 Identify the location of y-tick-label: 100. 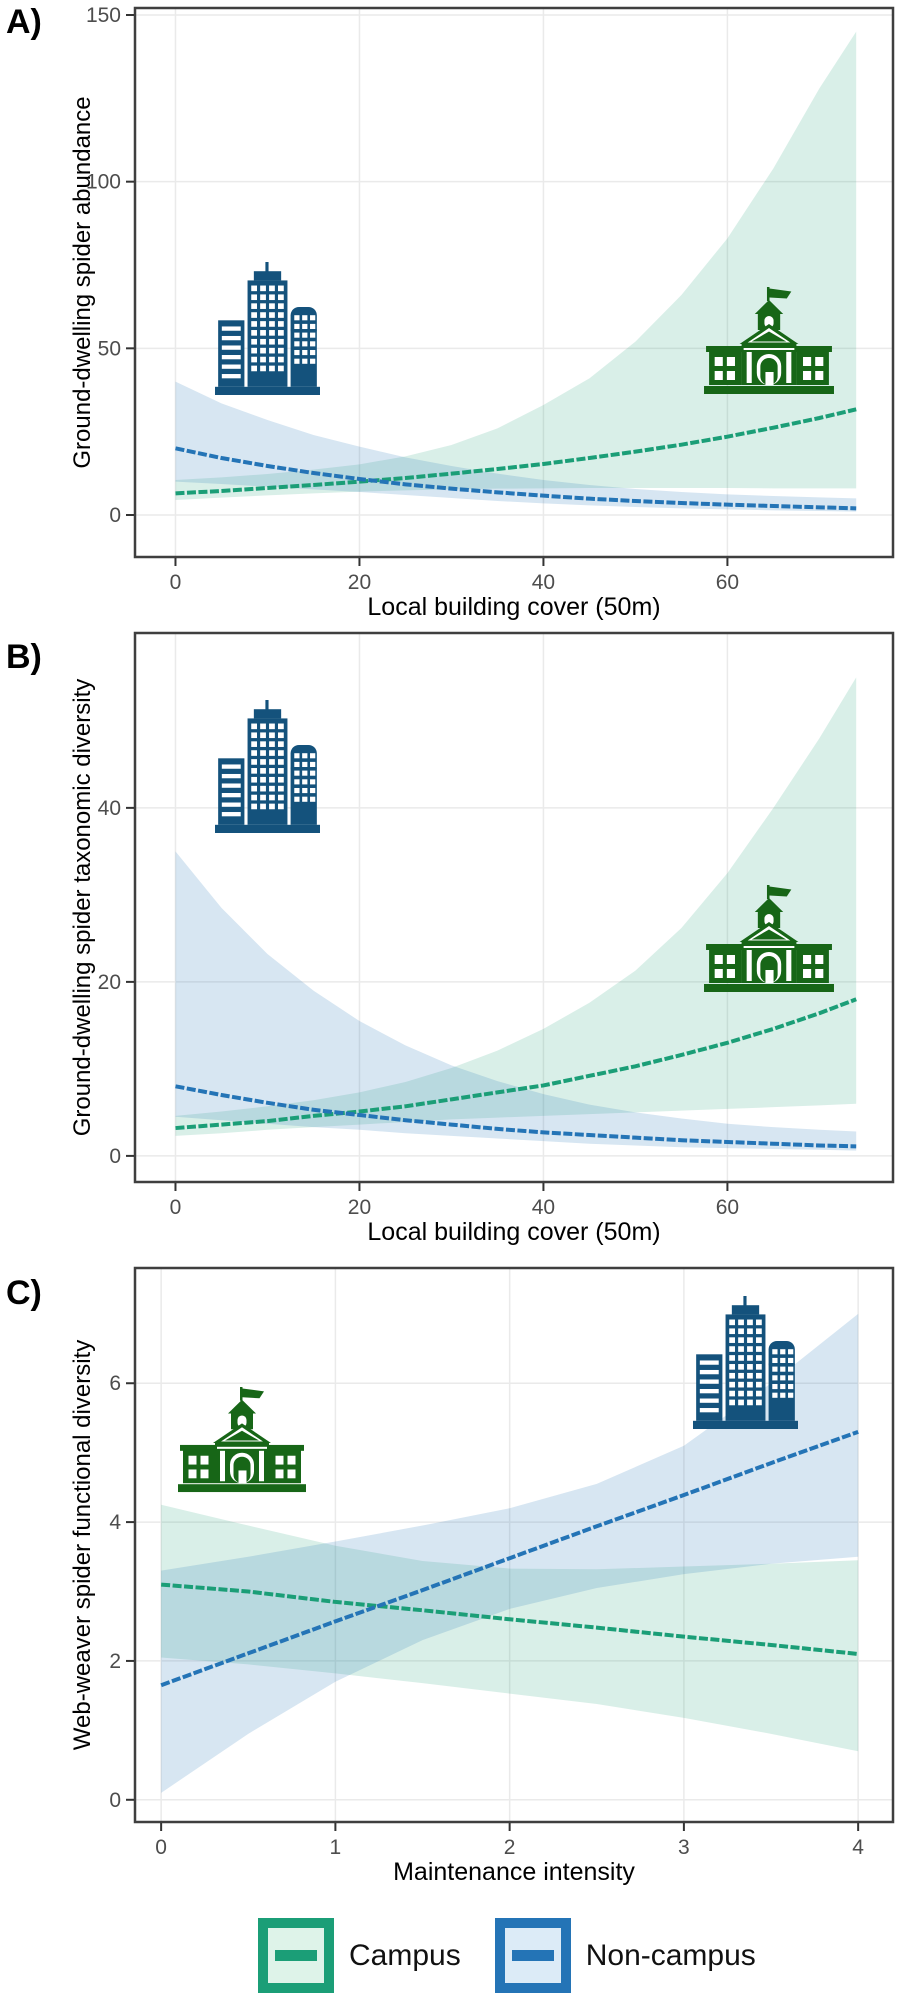
(103, 182).